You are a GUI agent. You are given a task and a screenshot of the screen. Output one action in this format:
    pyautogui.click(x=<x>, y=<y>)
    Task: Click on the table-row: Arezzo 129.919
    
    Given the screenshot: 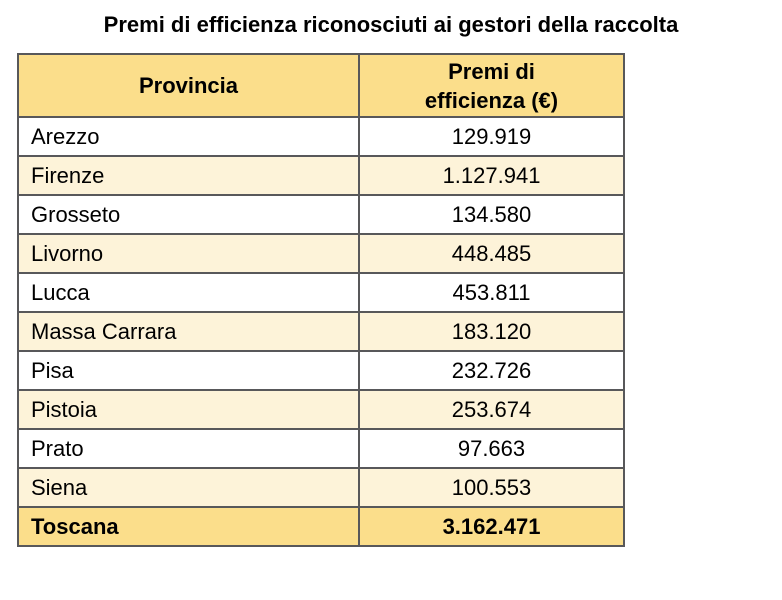 What is the action you would take?
    pyautogui.click(x=321, y=136)
    